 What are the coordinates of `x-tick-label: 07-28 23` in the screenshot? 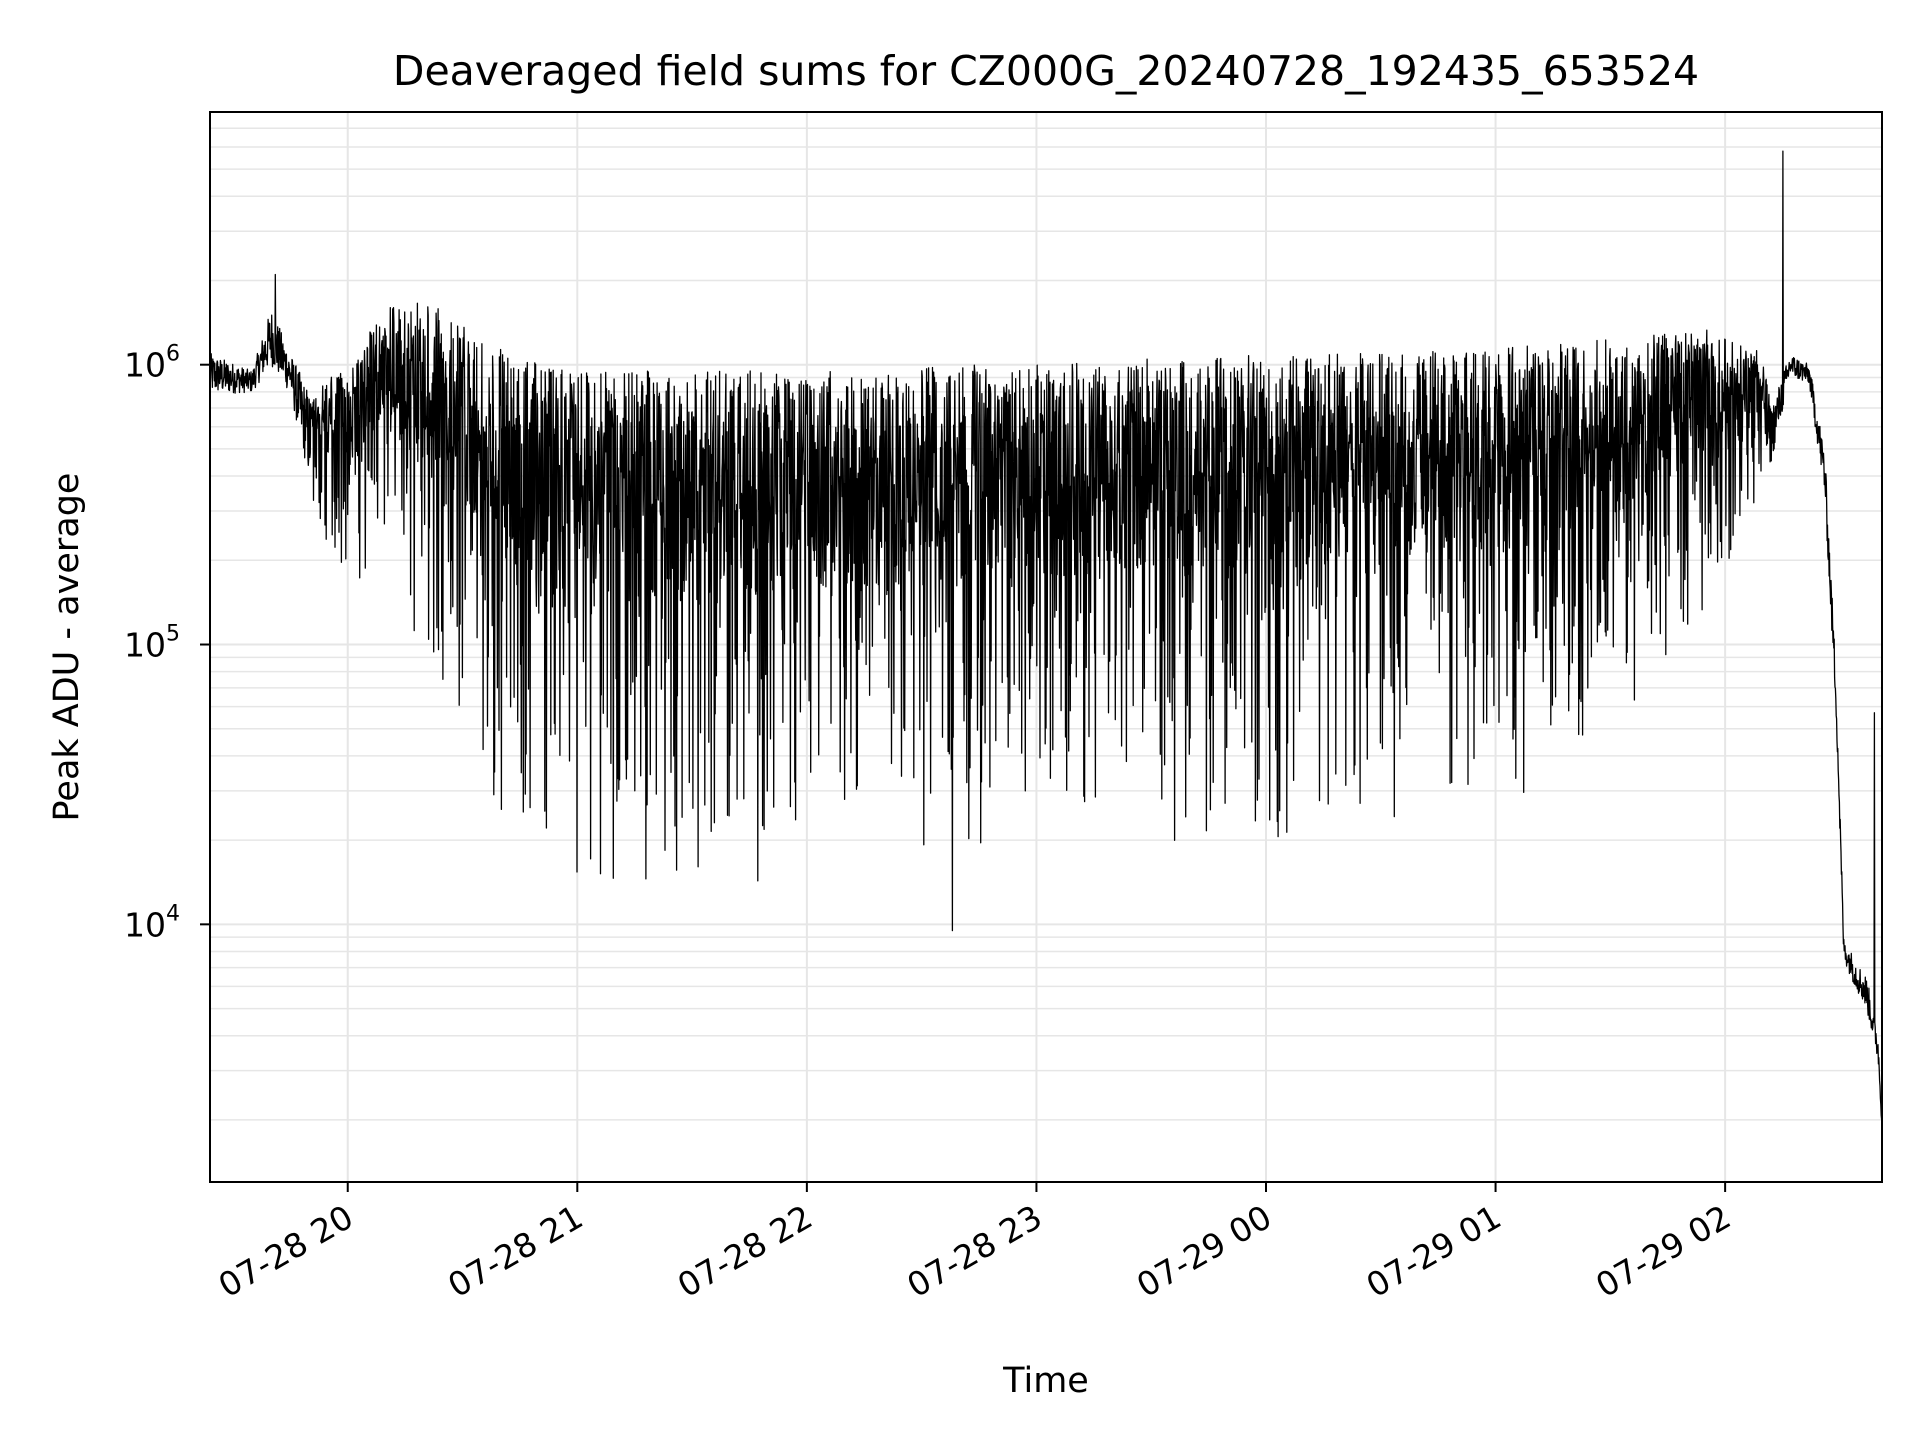 It's located at (974, 1251).